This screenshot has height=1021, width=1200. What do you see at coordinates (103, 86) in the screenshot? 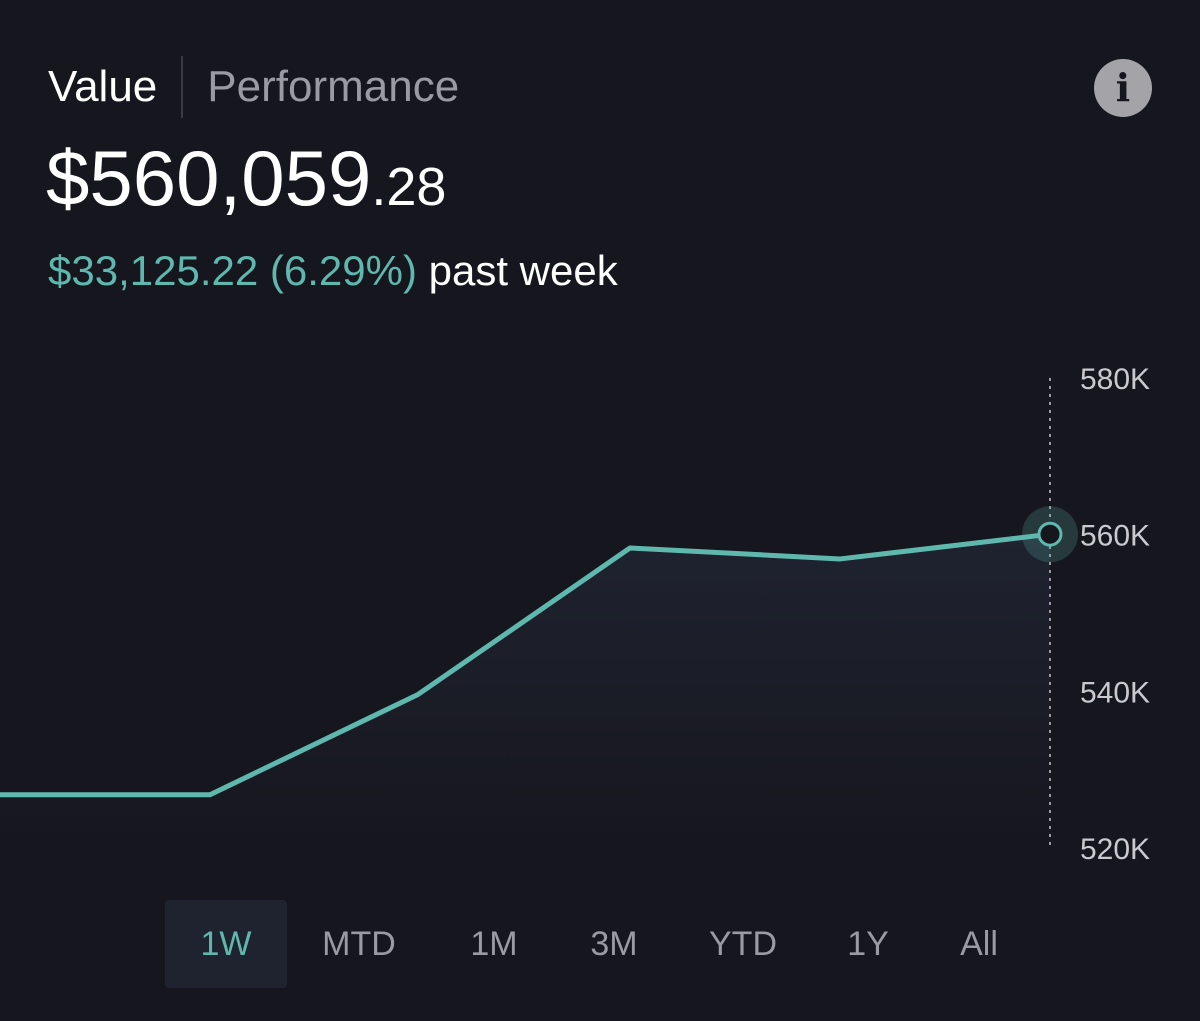
I see `tab-value: Value` at bounding box center [103, 86].